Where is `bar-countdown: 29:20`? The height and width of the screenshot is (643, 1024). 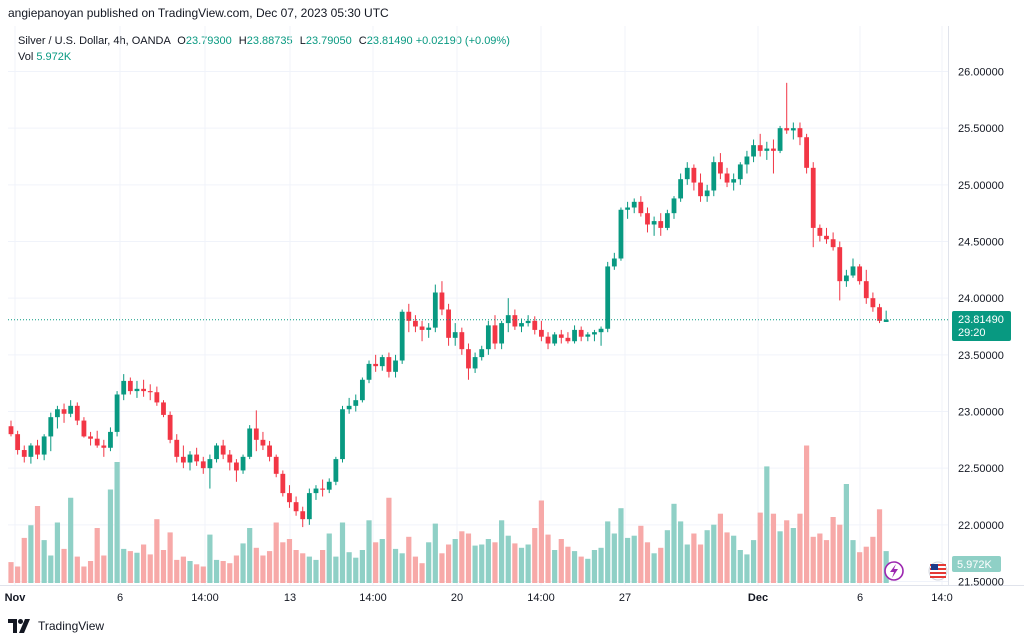
bar-countdown: 29:20 is located at coordinates (972, 333).